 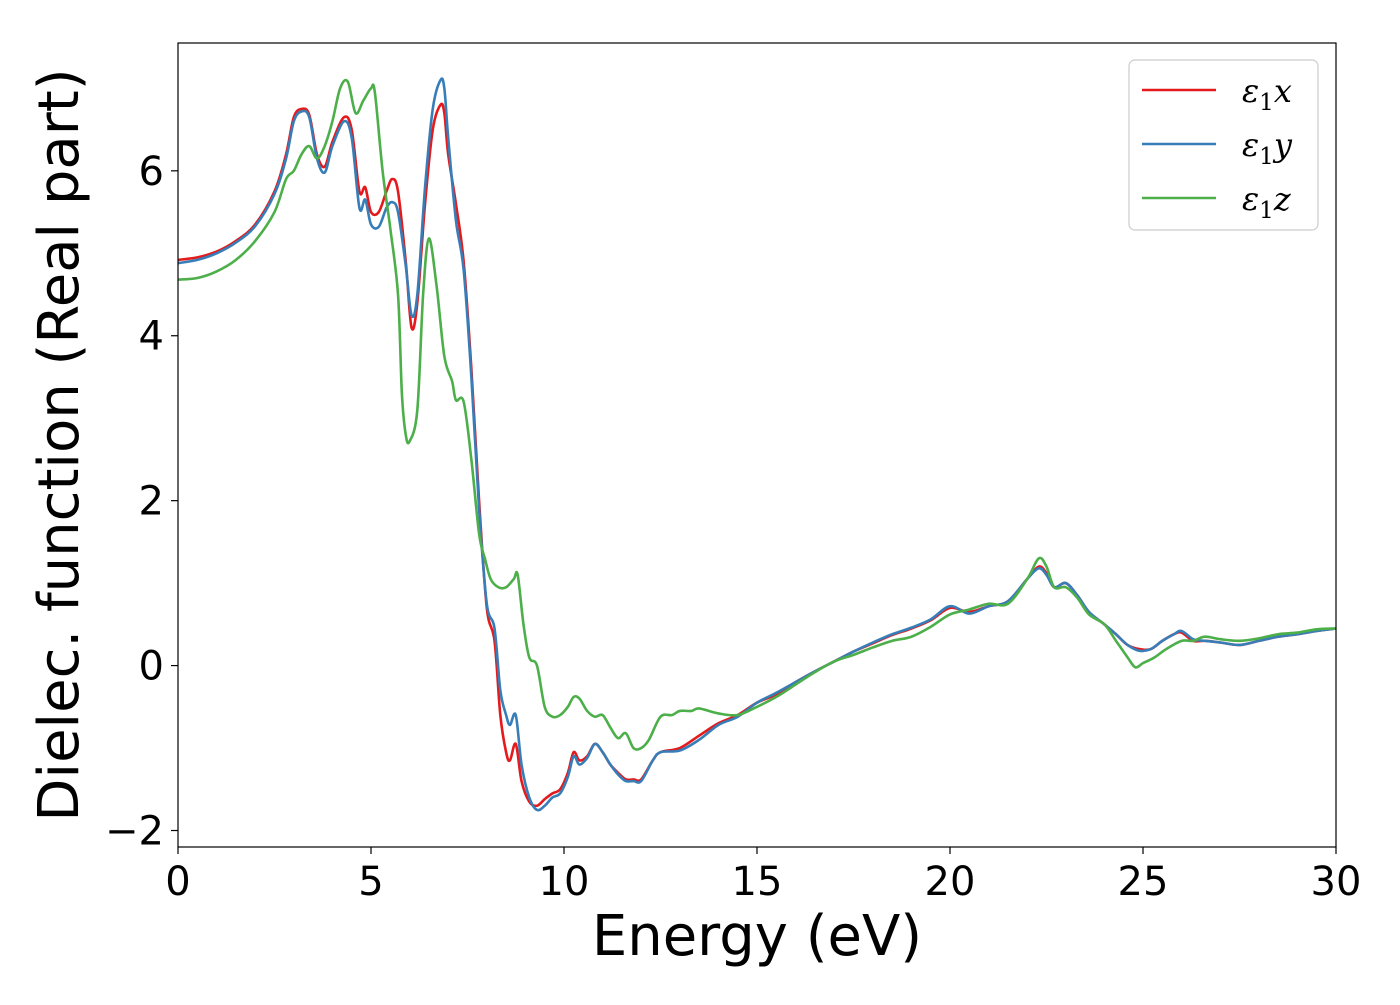 I want to click on x-tick-label: 25, so click(x=1143, y=882).